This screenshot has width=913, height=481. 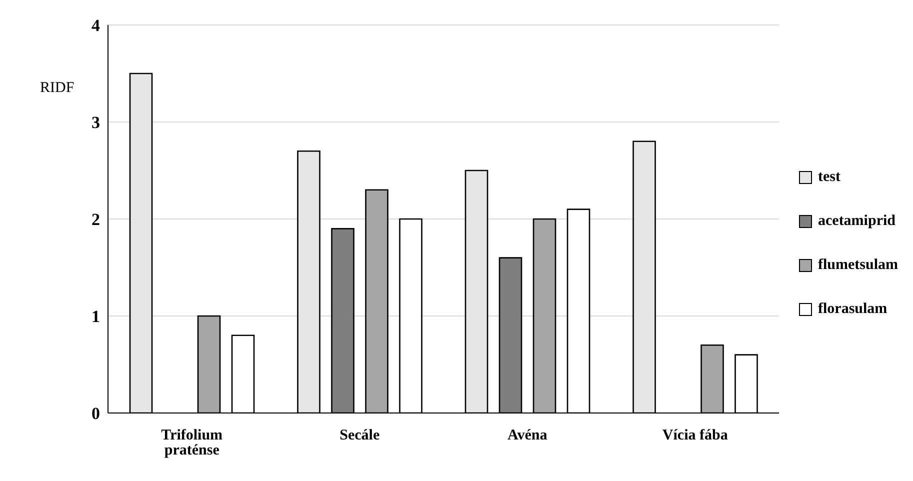 What do you see at coordinates (96, 122) in the screenshot?
I see `y-tick-label: 3` at bounding box center [96, 122].